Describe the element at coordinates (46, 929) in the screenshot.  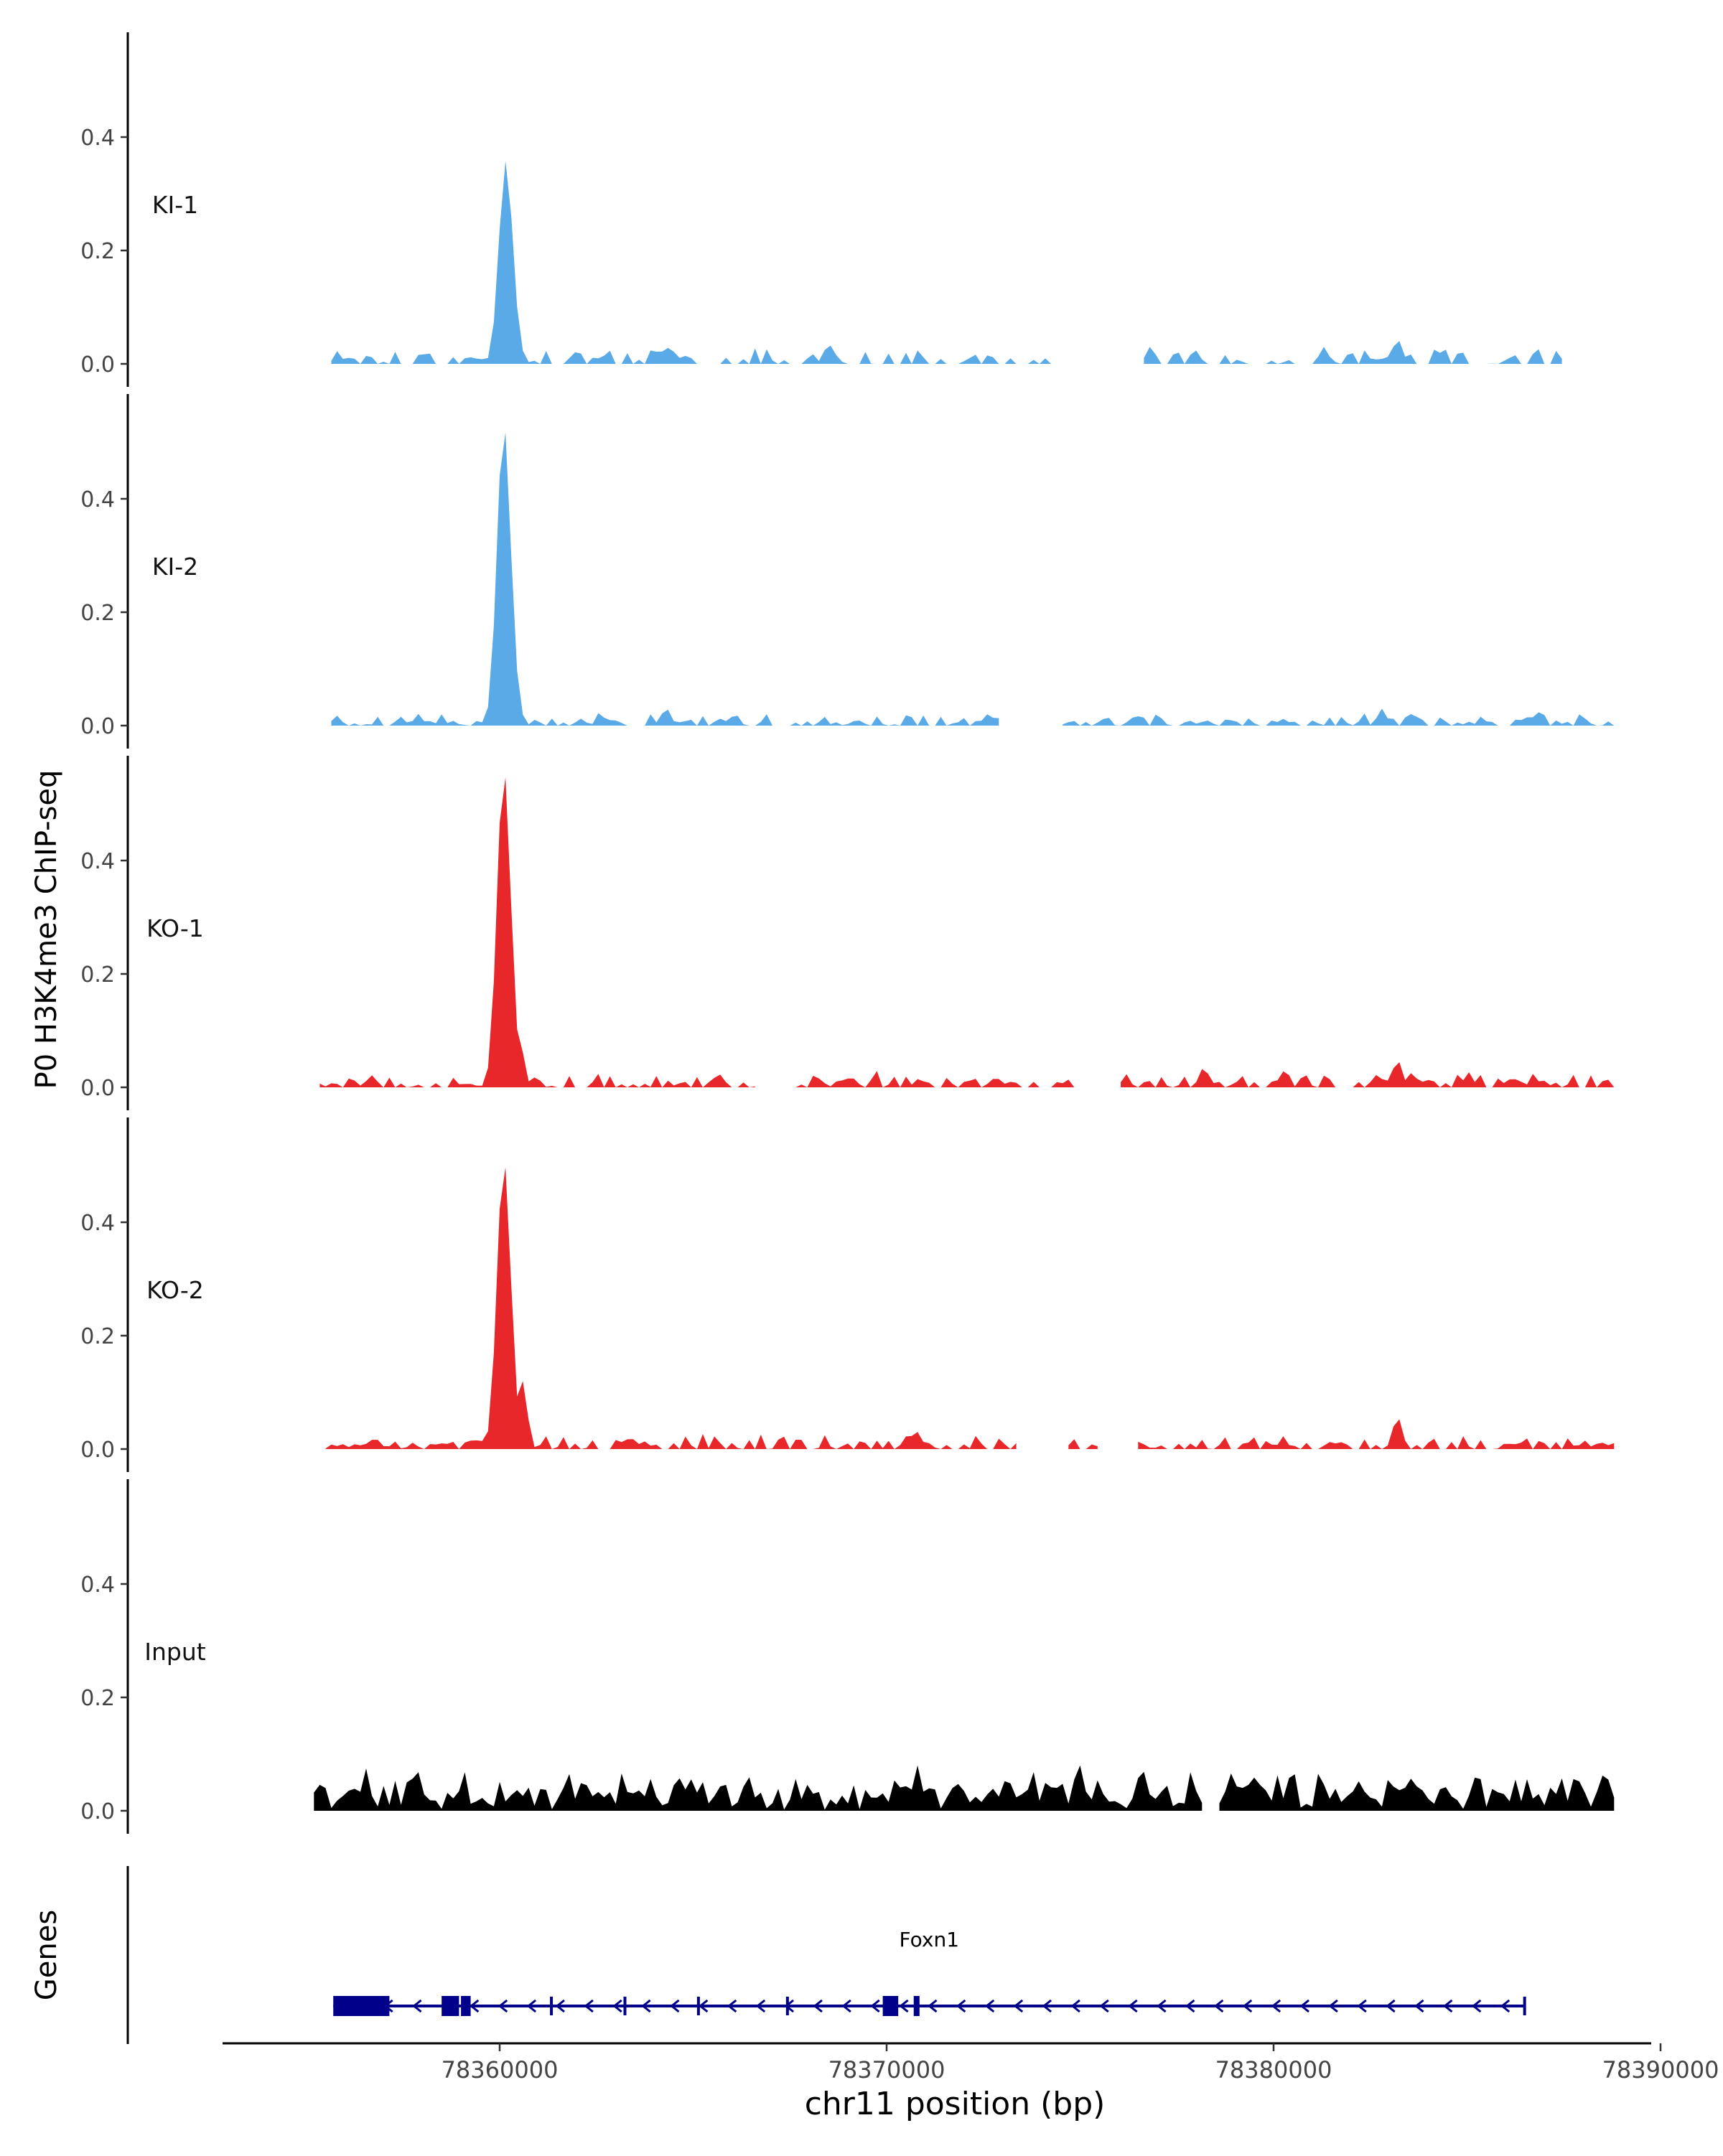
I see `y-axis-title: P0 H3K4me3 ChIP-seq` at that location.